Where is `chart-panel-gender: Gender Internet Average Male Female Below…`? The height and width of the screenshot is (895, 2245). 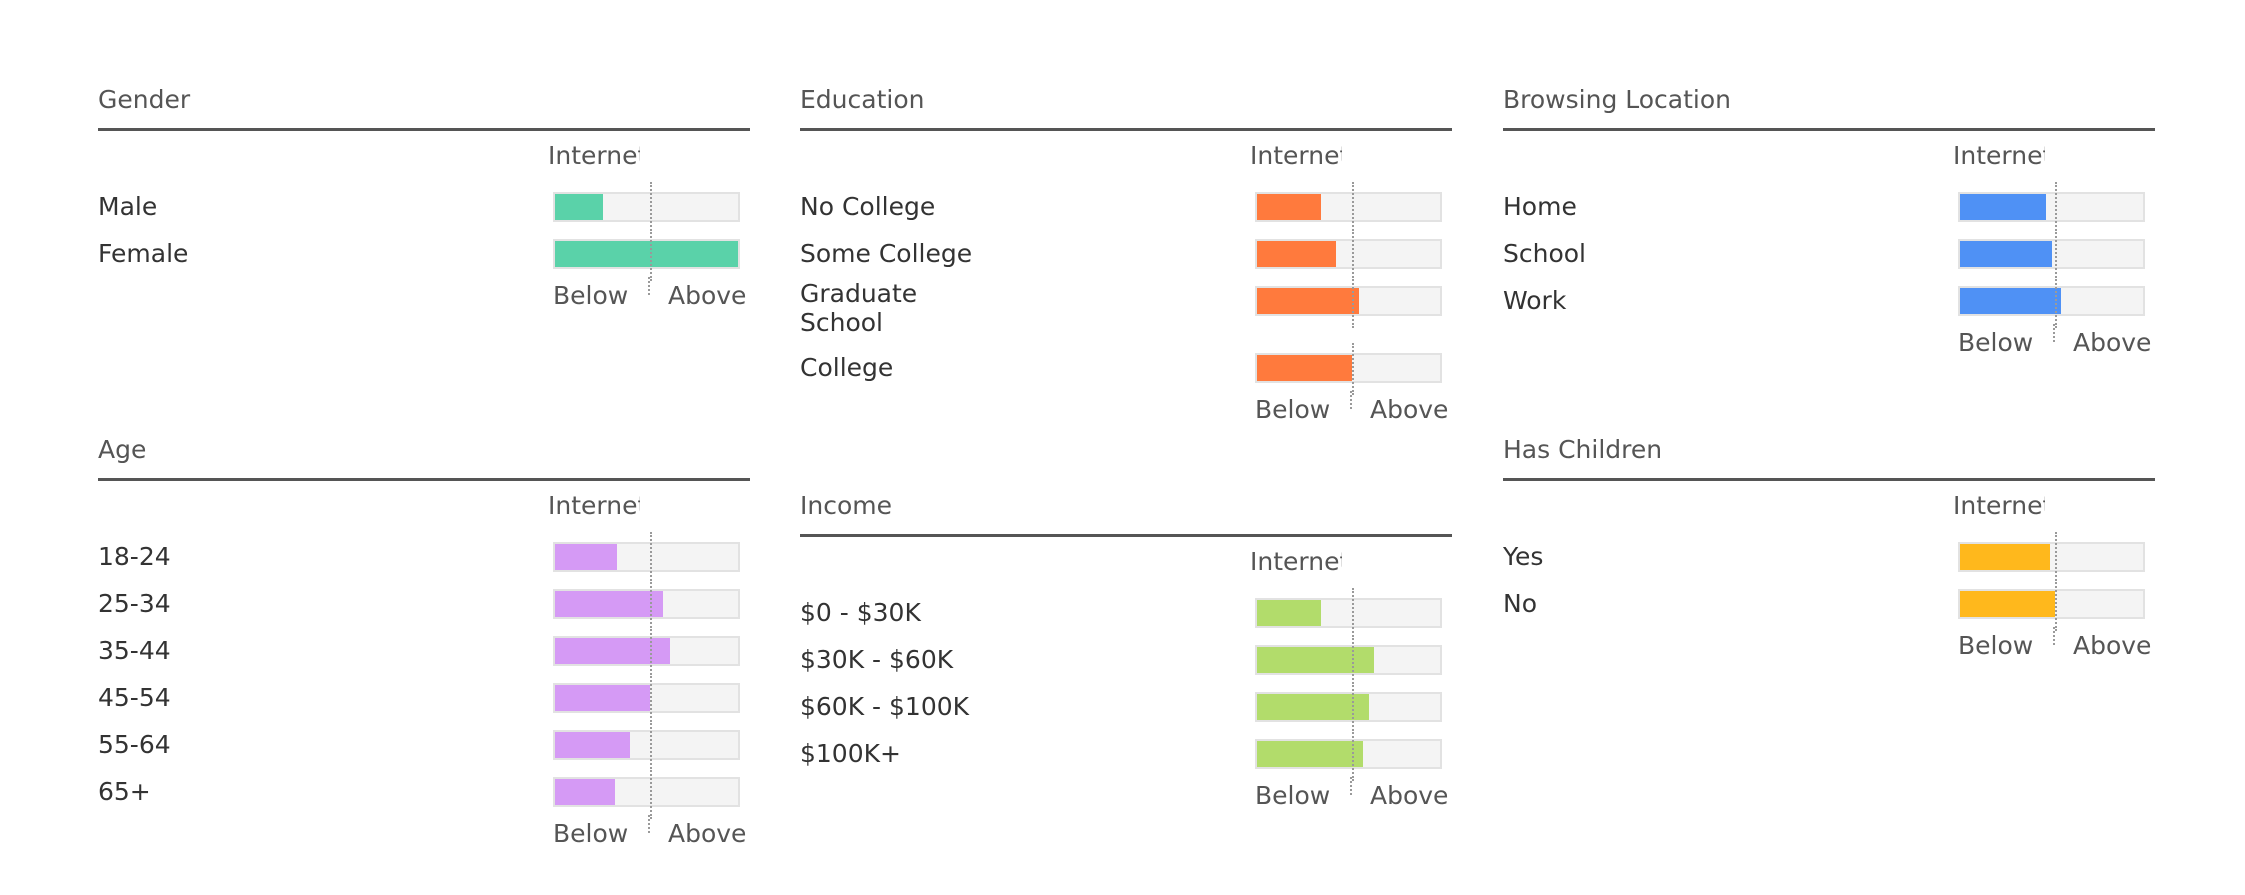
chart-panel-gender: Gender Internet Average Male Female Below… is located at coordinates (424, 200).